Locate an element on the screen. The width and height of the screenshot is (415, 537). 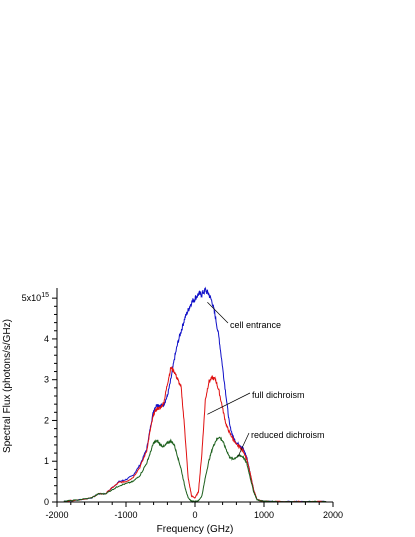
y-tick-label-3: 3 is located at coordinates (46, 380).